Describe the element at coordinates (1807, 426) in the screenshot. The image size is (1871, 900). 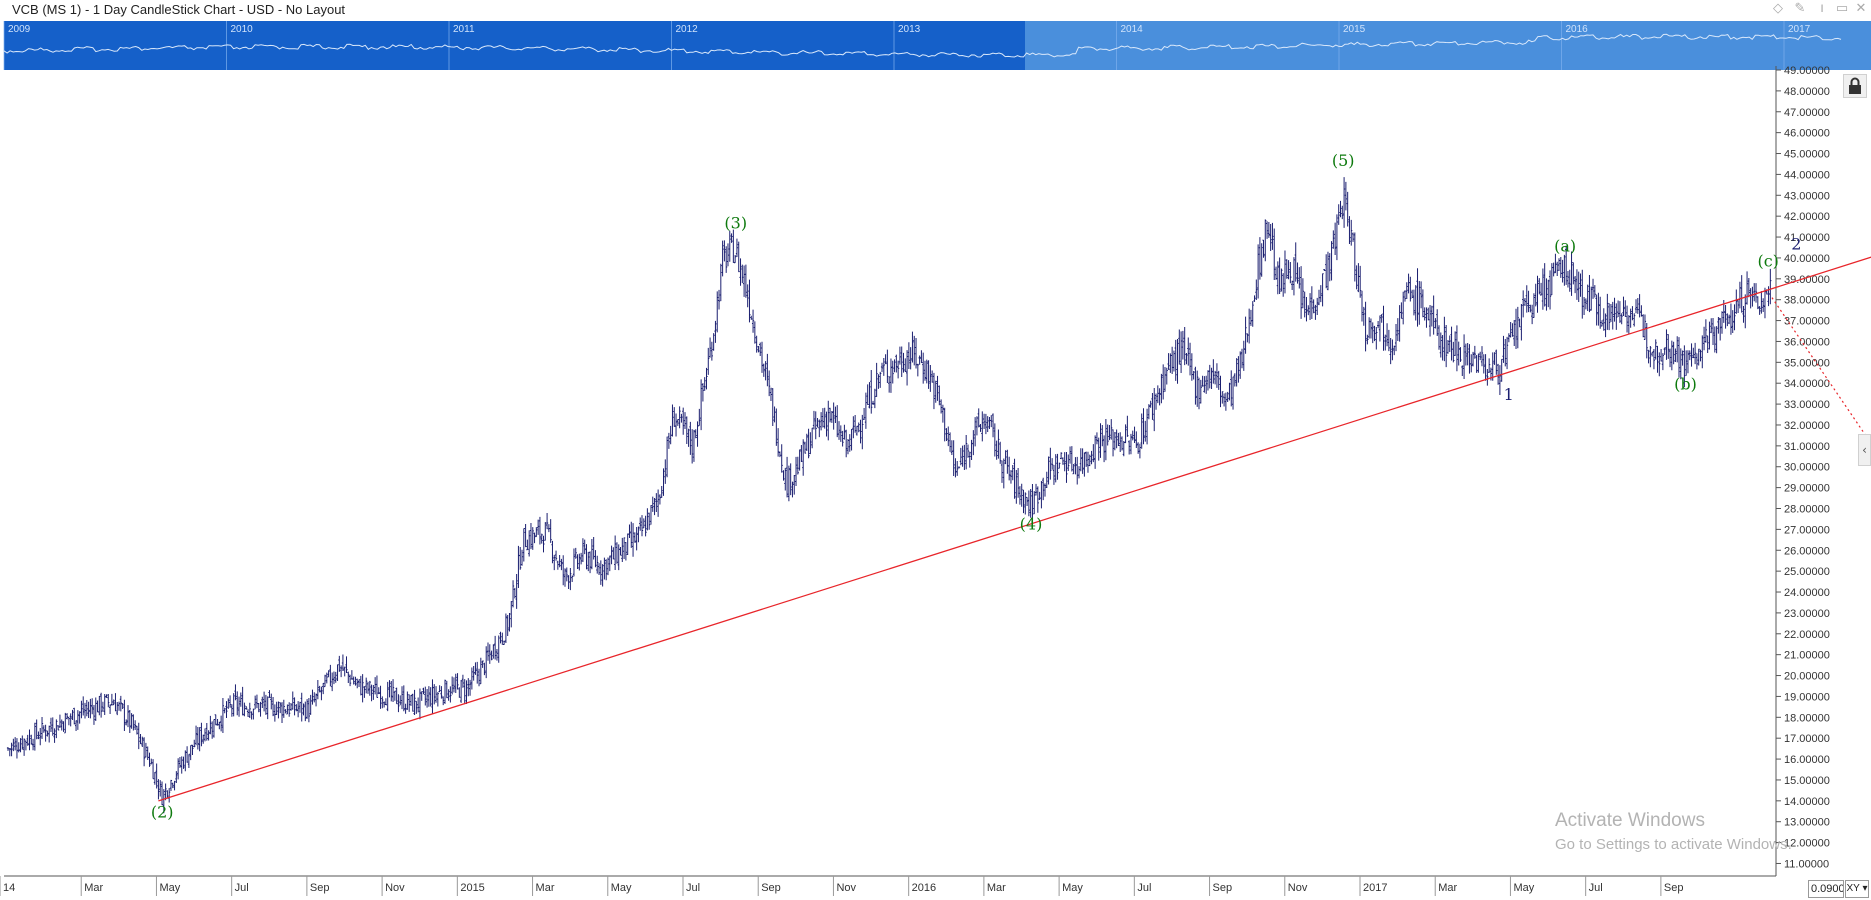
I see `price-tick-label: 32.00000` at that location.